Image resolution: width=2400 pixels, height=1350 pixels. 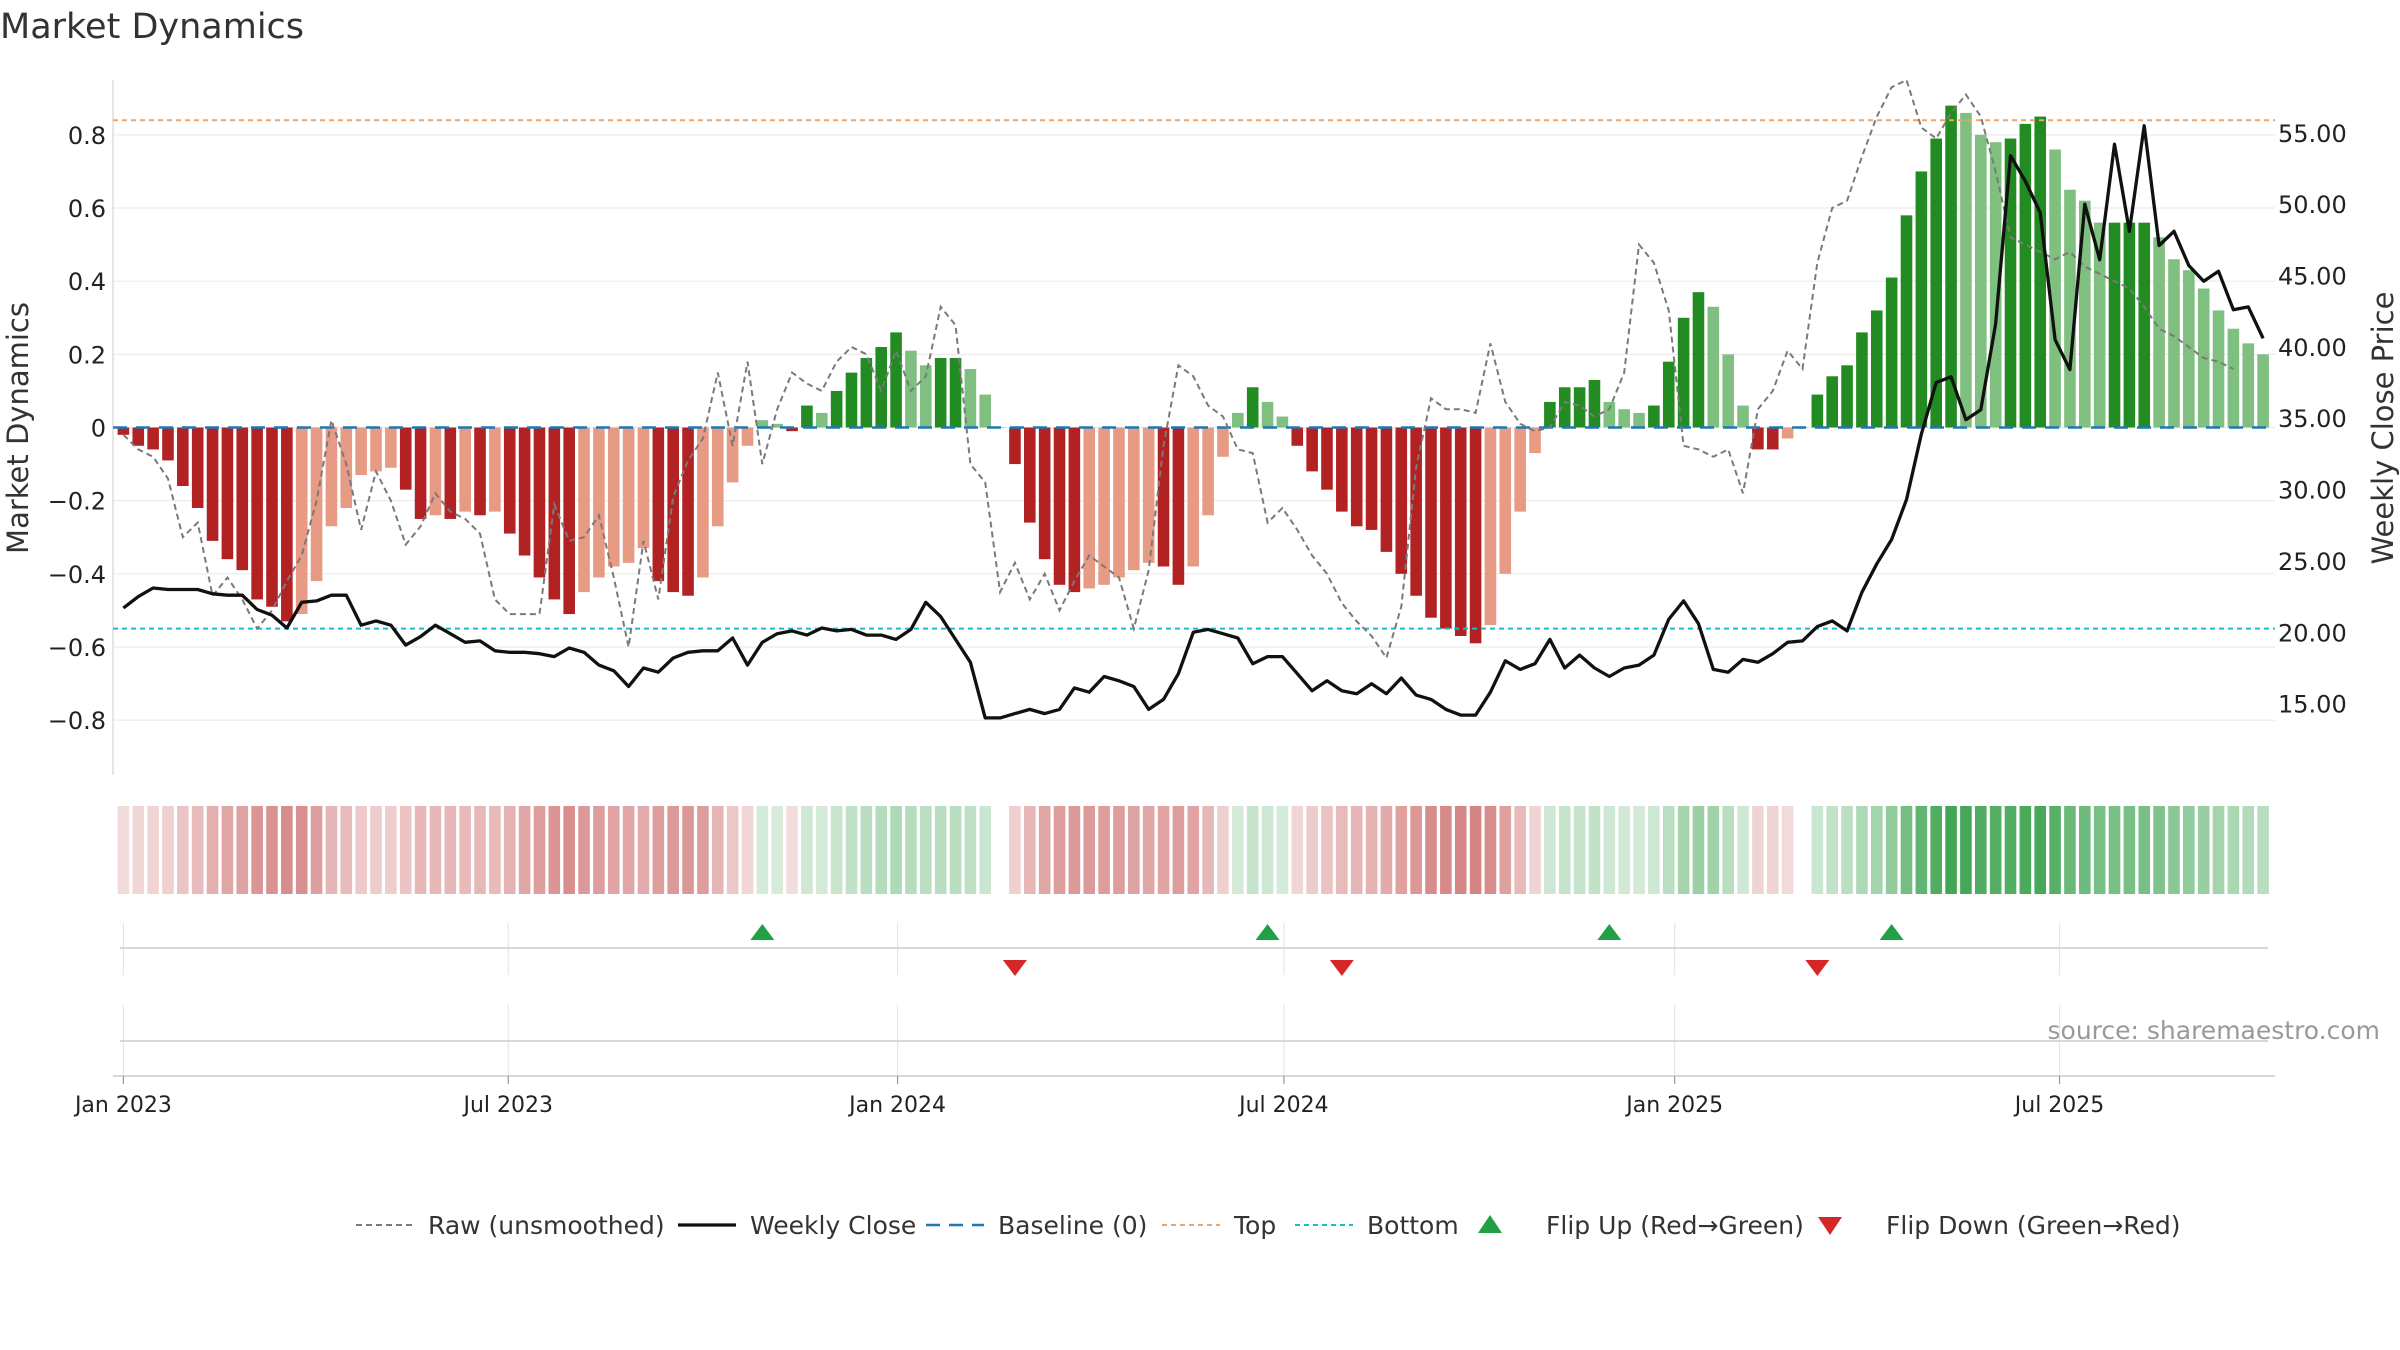 I want to click on right-tick-label: 35.00, so click(x=2312, y=419).